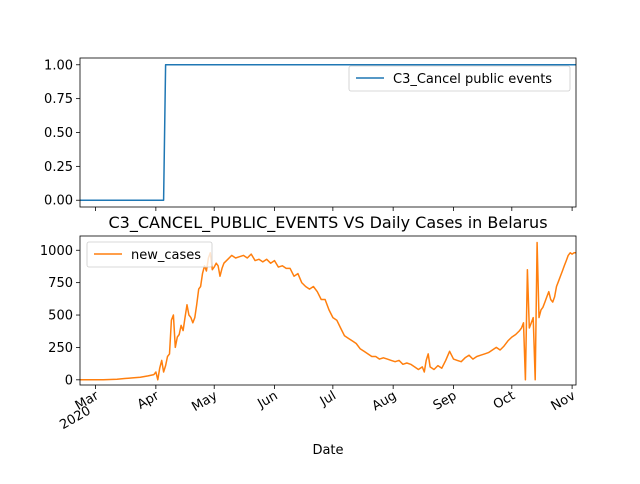 This screenshot has height=484, width=640. Describe the element at coordinates (69, 380) in the screenshot. I see `bottom-y-tick-label: 0` at that location.